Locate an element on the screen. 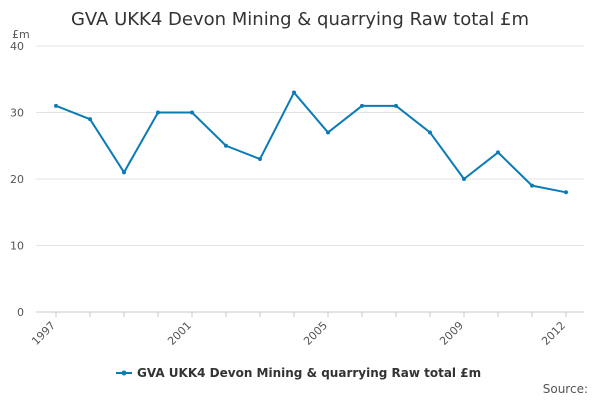  y-tick-label-10: 10 is located at coordinates (17, 246).